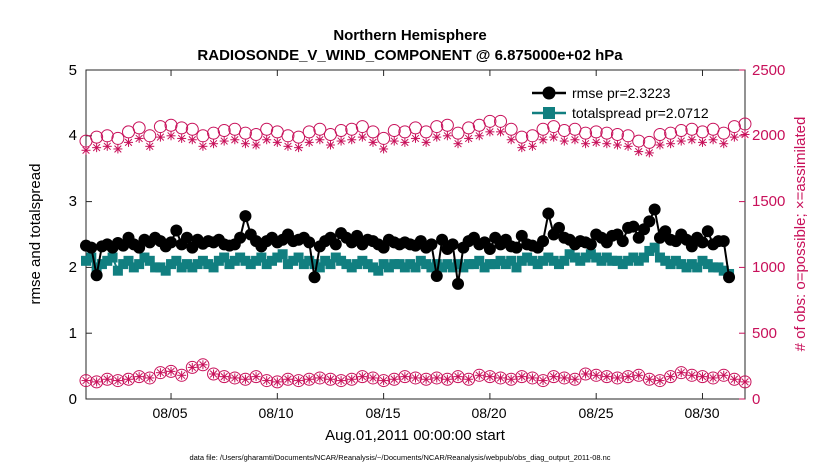  What do you see at coordinates (742, 234) in the screenshot?
I see `right-axis-ticks` at bounding box center [742, 234].